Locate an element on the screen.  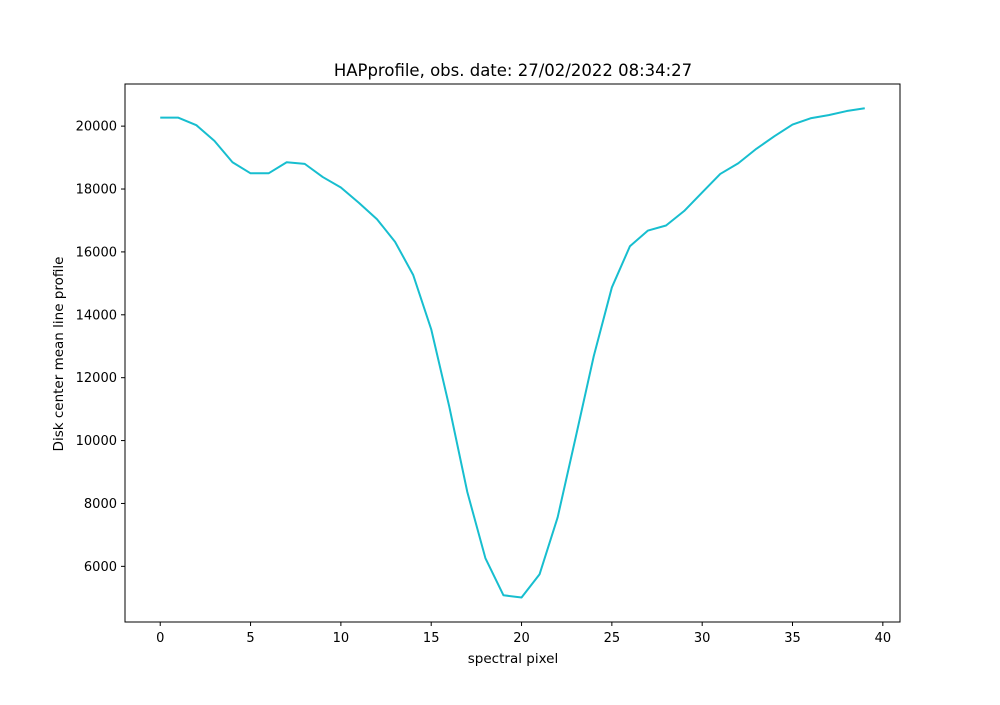
y-tick-label: 6000 is located at coordinates (100, 567).